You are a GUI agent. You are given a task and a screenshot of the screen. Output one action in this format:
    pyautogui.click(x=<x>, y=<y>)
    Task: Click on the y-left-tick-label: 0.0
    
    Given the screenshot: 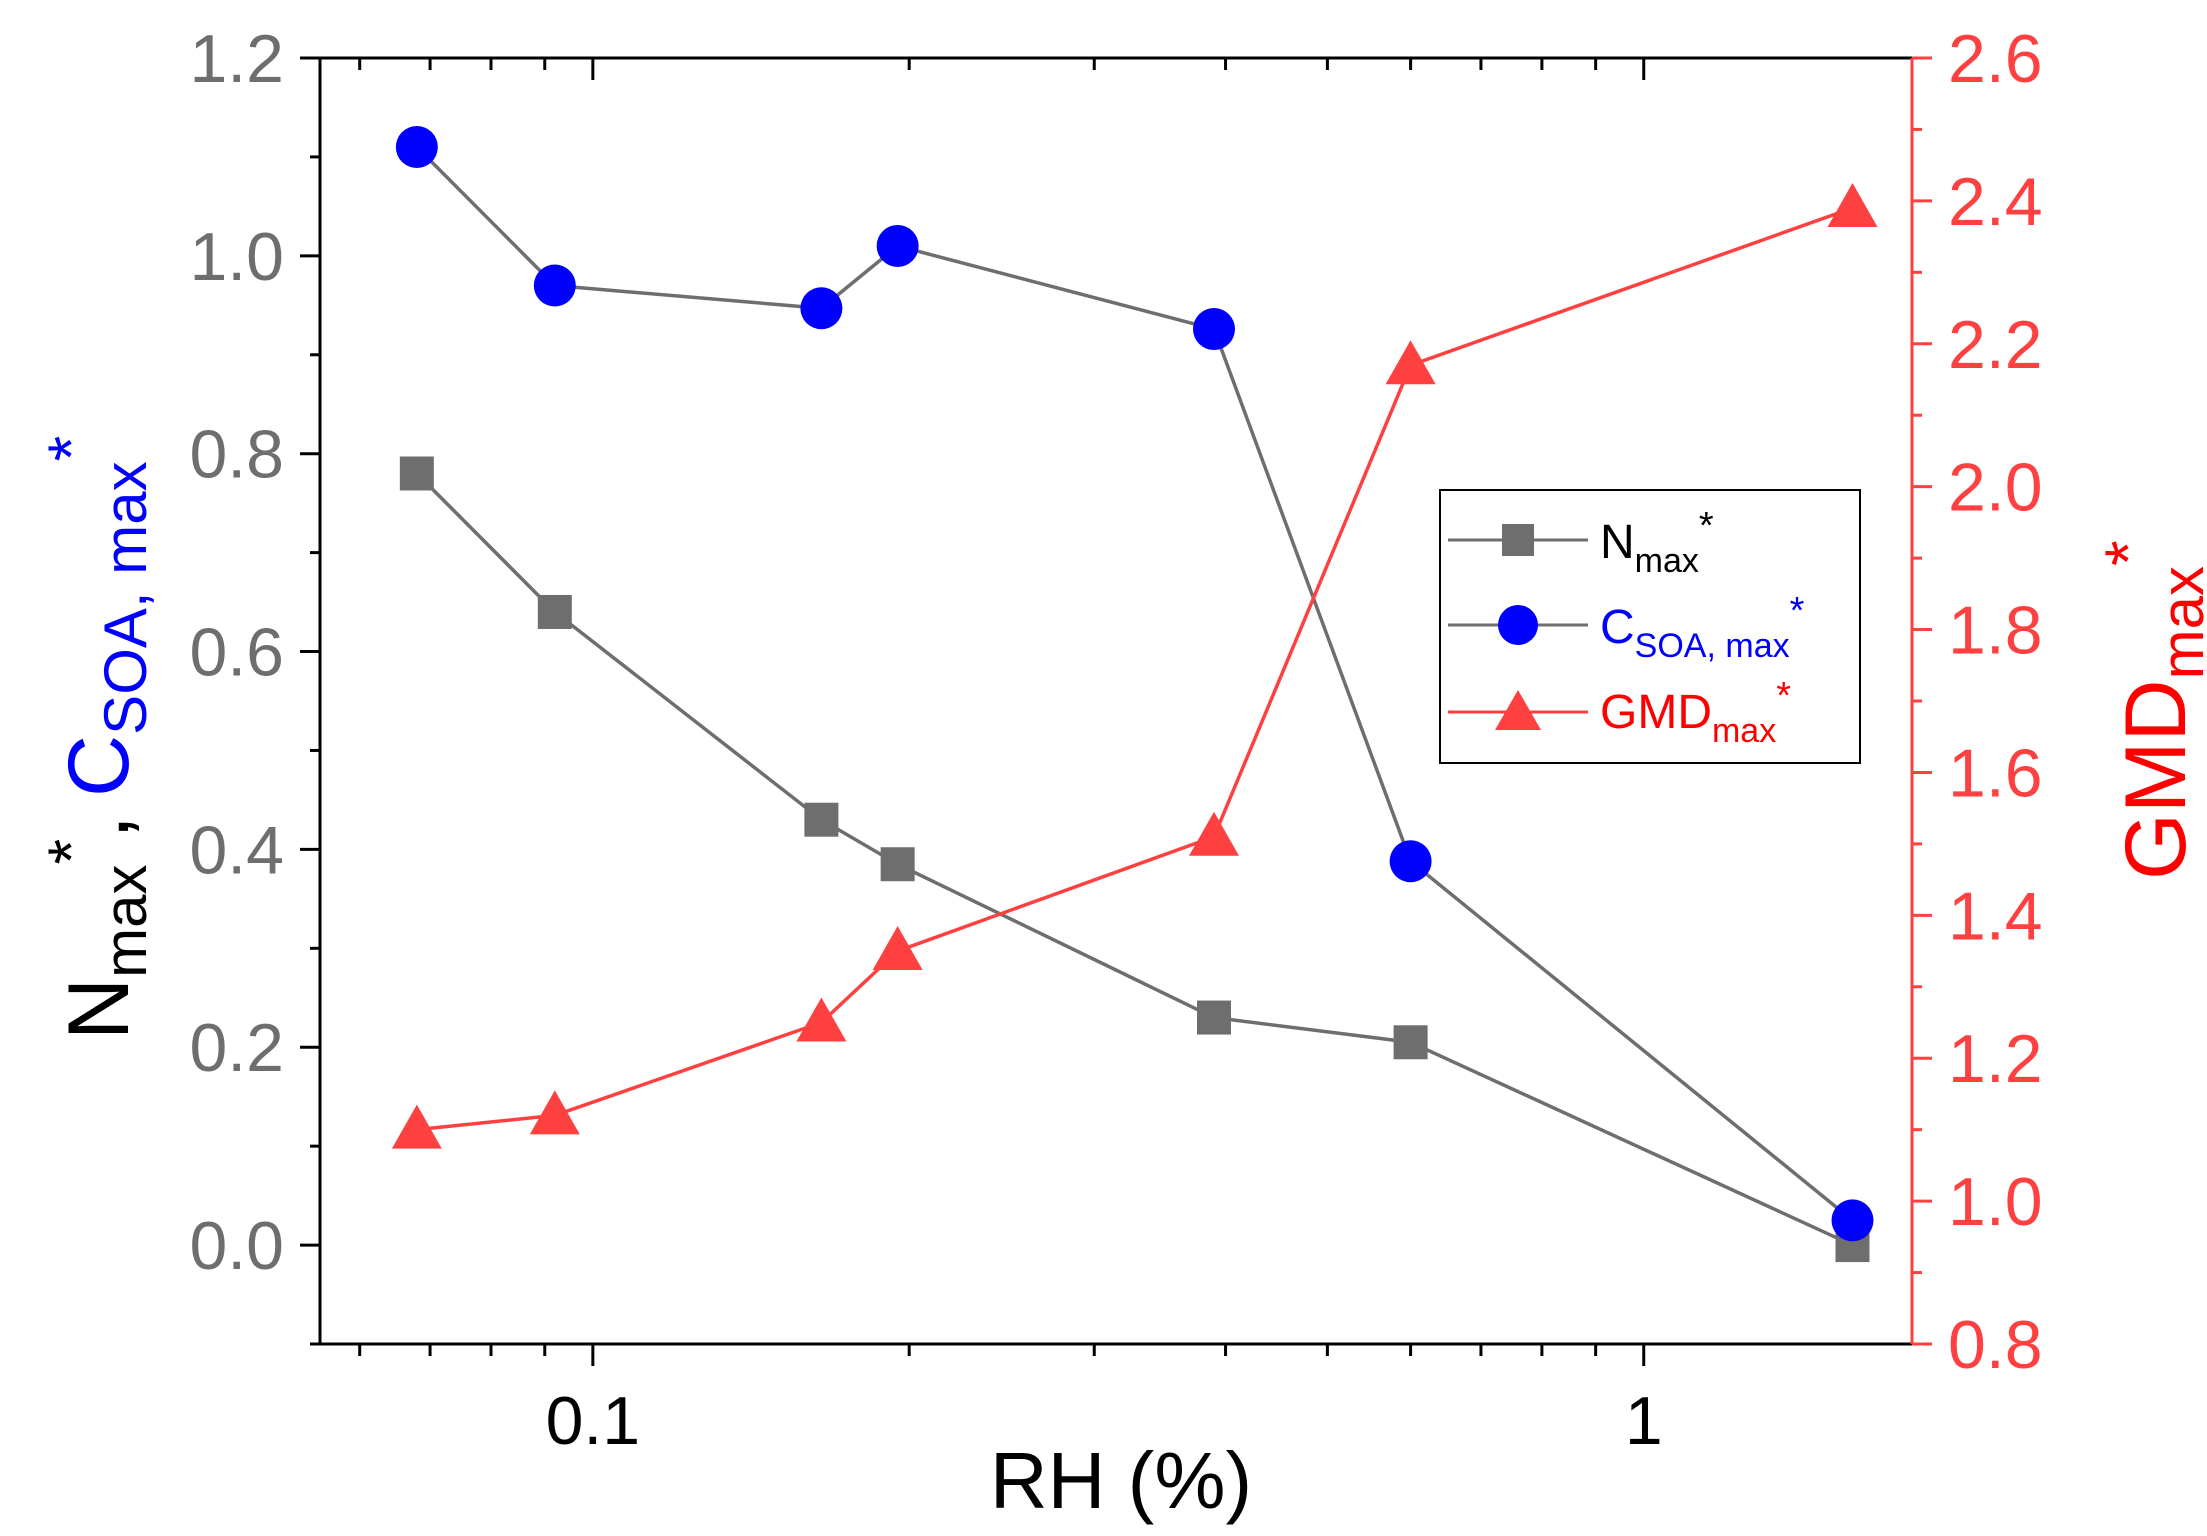 What is the action you would take?
    pyautogui.click(x=236, y=1246)
    